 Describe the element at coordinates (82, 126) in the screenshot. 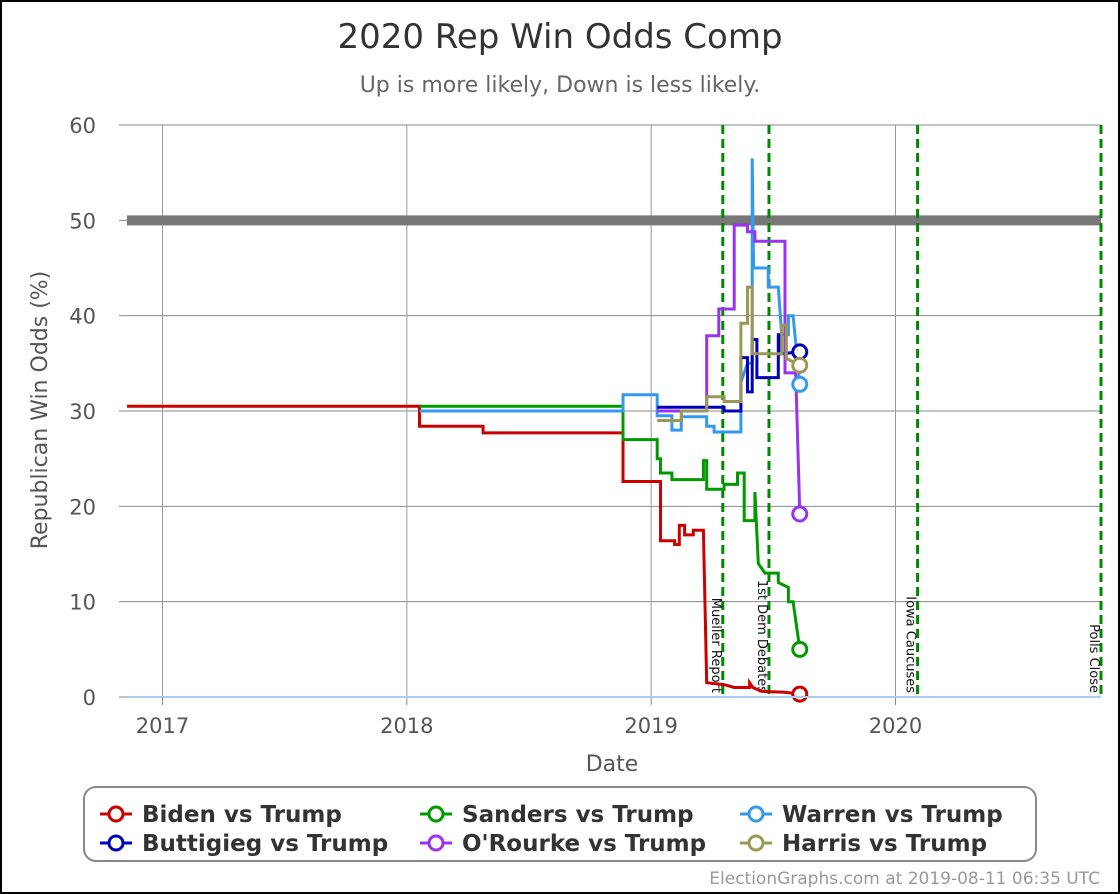

I see `y-tick-label: 60` at that location.